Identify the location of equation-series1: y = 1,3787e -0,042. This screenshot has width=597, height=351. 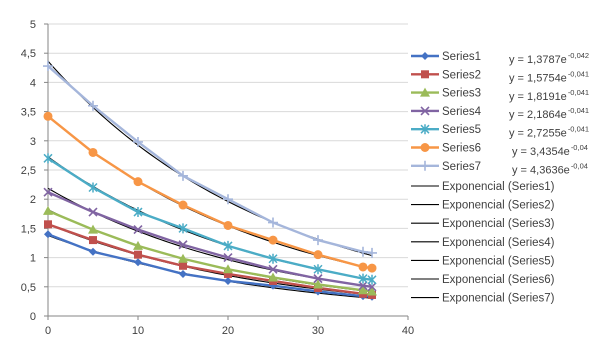
(549, 58).